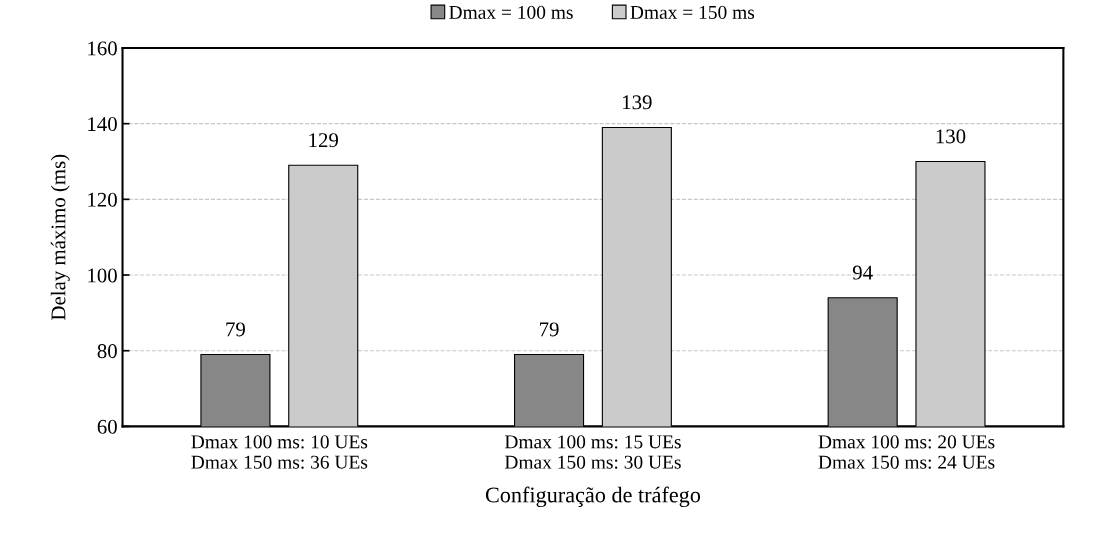  Describe the element at coordinates (951, 136) in the screenshot. I see `data-label: 130` at that location.